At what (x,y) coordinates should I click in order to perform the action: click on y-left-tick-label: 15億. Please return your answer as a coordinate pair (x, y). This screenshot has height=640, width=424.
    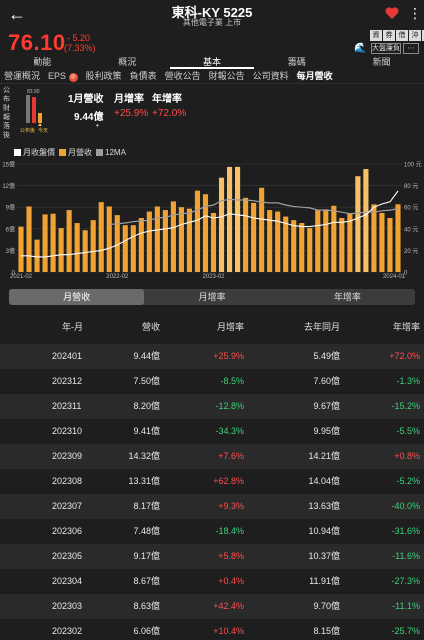
    Looking at the image, I should click on (8, 165).